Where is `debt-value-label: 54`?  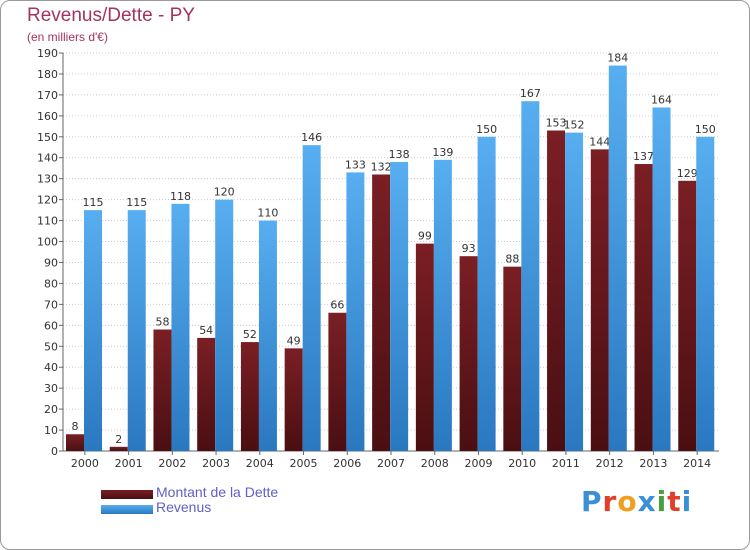 debt-value-label: 54 is located at coordinates (206, 330).